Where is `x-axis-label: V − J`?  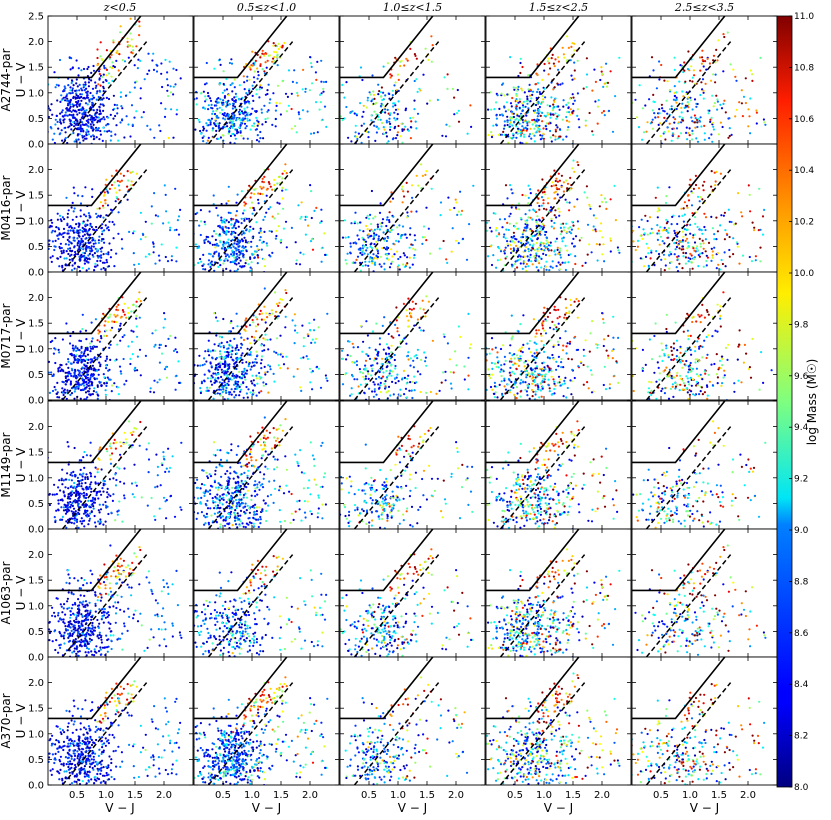
x-axis-label: V − J is located at coordinates (704, 808).